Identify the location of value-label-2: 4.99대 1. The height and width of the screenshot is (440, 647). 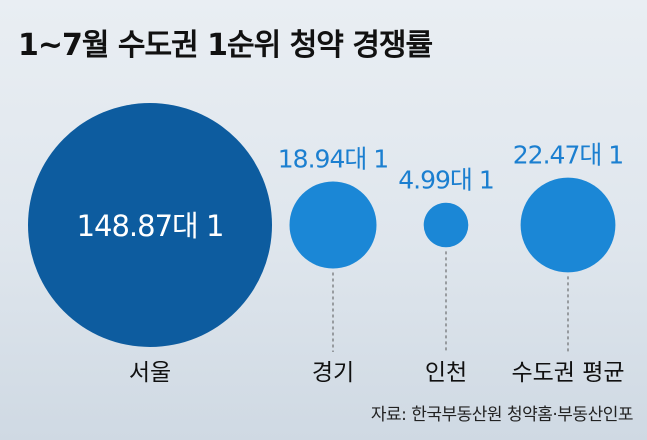
(446, 180).